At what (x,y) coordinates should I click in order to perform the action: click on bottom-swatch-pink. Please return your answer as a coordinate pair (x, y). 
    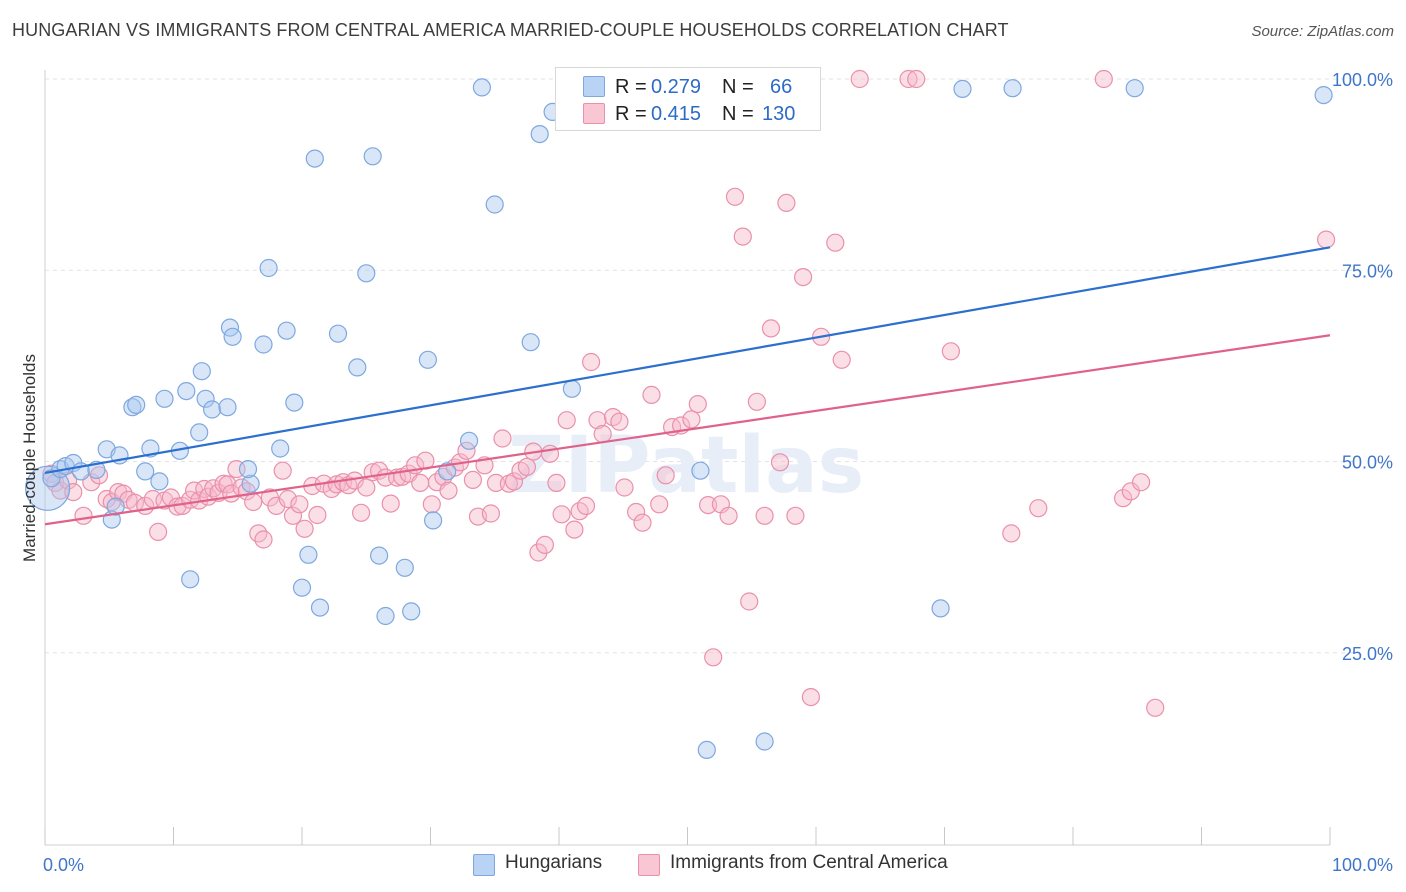
    Looking at the image, I should click on (649, 865).